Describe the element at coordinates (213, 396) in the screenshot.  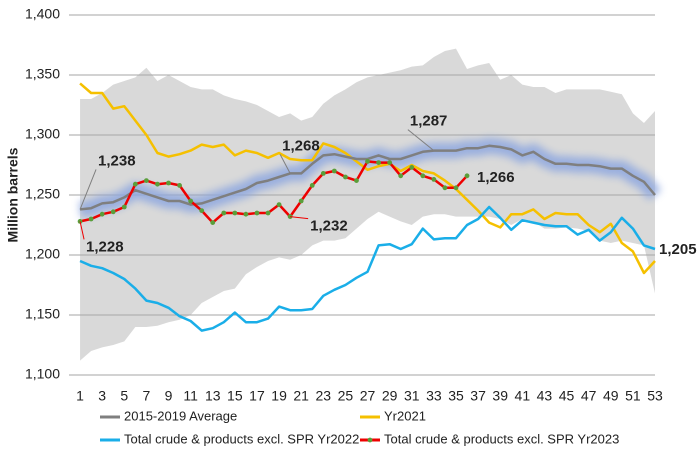
I see `x-tick-label: 13` at that location.